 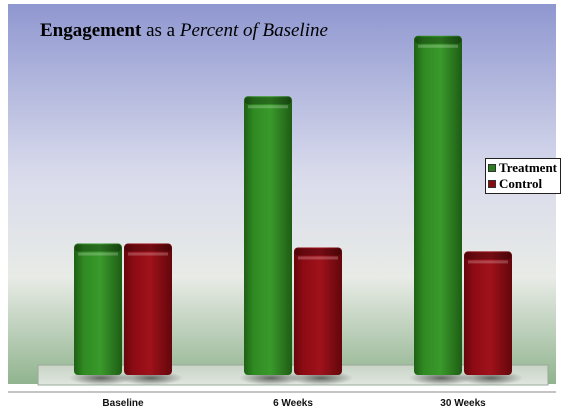 I want to click on bar-cap-treatment-baseline, so click(x=98, y=248).